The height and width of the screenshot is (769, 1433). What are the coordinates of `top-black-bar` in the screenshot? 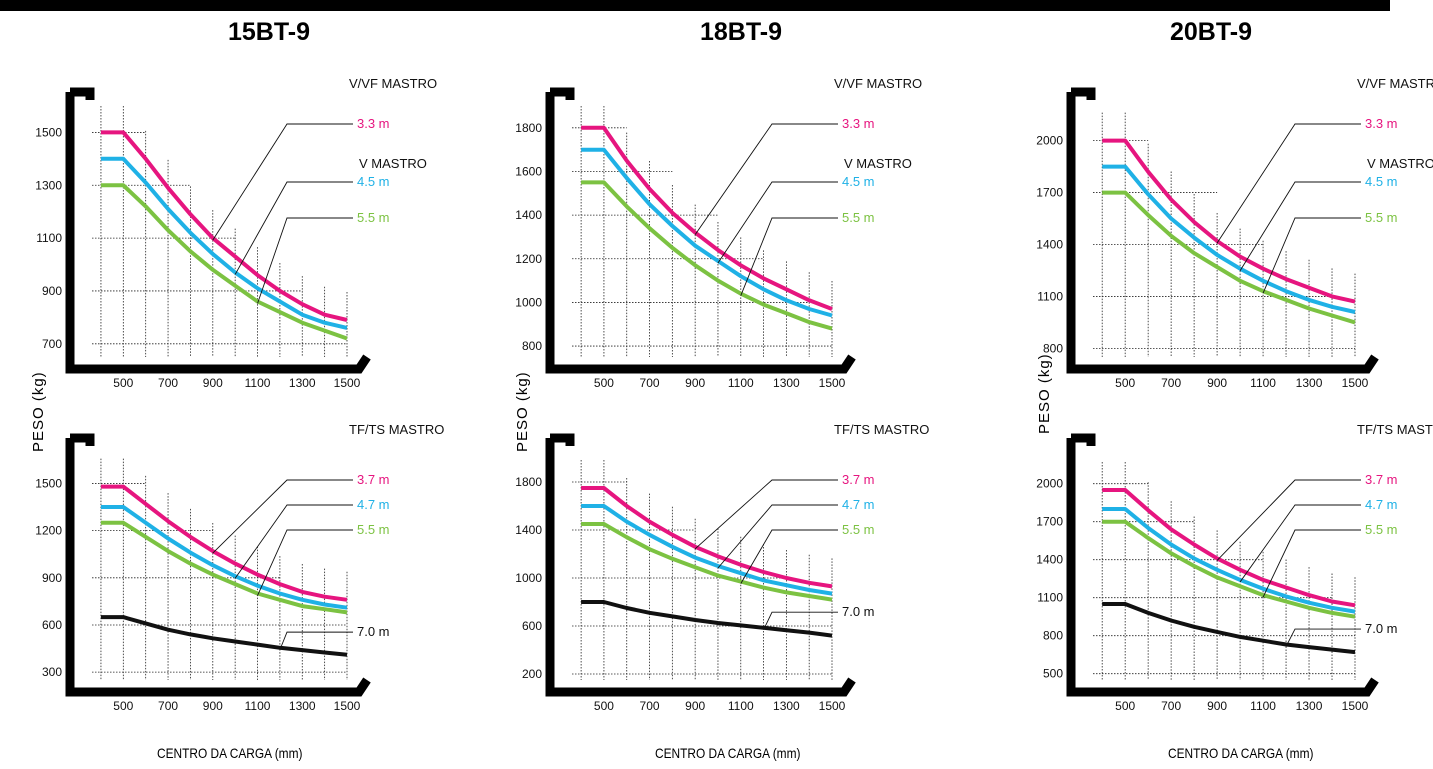 It's located at (695, 5).